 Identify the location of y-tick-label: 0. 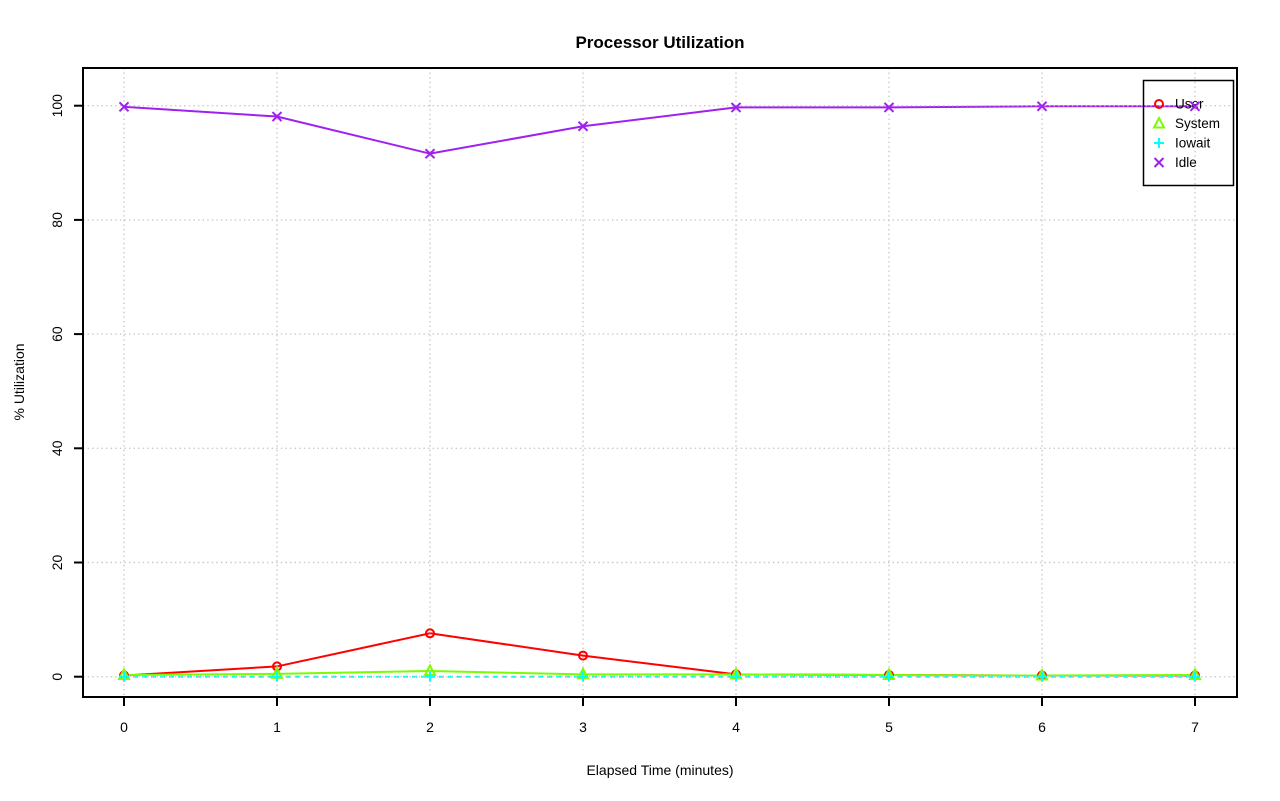
(57, 677).